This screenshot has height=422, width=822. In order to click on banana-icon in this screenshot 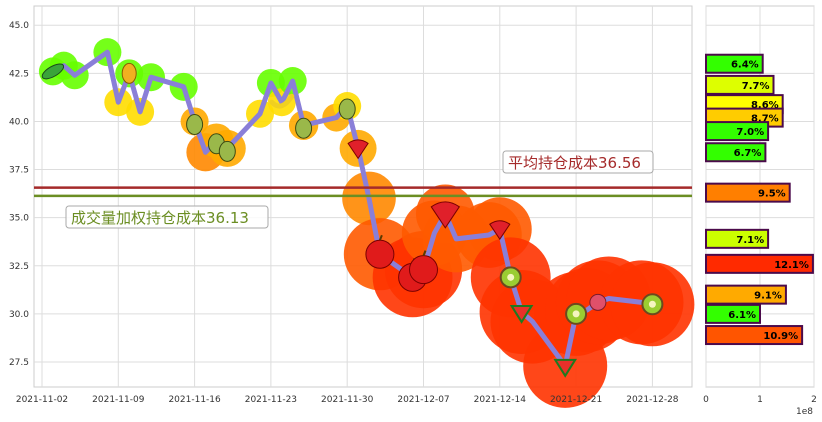, I will do `click(282, 101)`.